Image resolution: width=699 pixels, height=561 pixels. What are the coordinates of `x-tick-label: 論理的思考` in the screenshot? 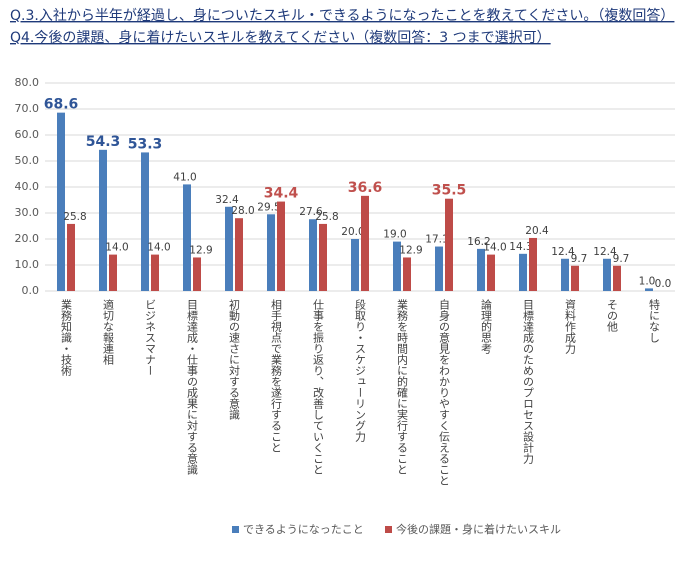 It's located at (486, 326).